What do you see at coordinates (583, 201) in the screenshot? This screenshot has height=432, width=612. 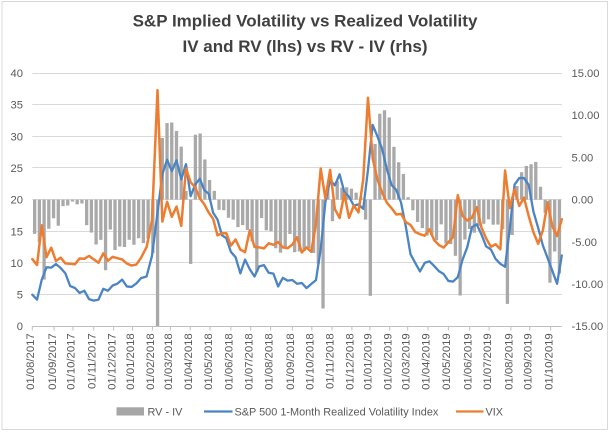 I see `svg-text: 0.00` at bounding box center [583, 201].